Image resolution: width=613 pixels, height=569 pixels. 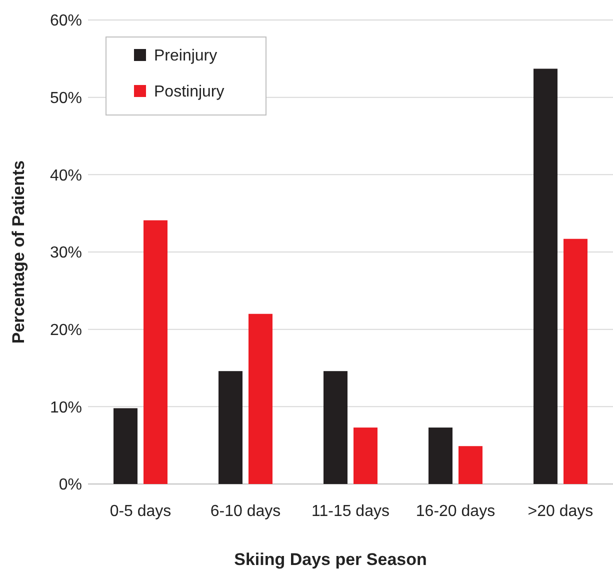 I want to click on y-tick-label: 10%, so click(x=66, y=407).